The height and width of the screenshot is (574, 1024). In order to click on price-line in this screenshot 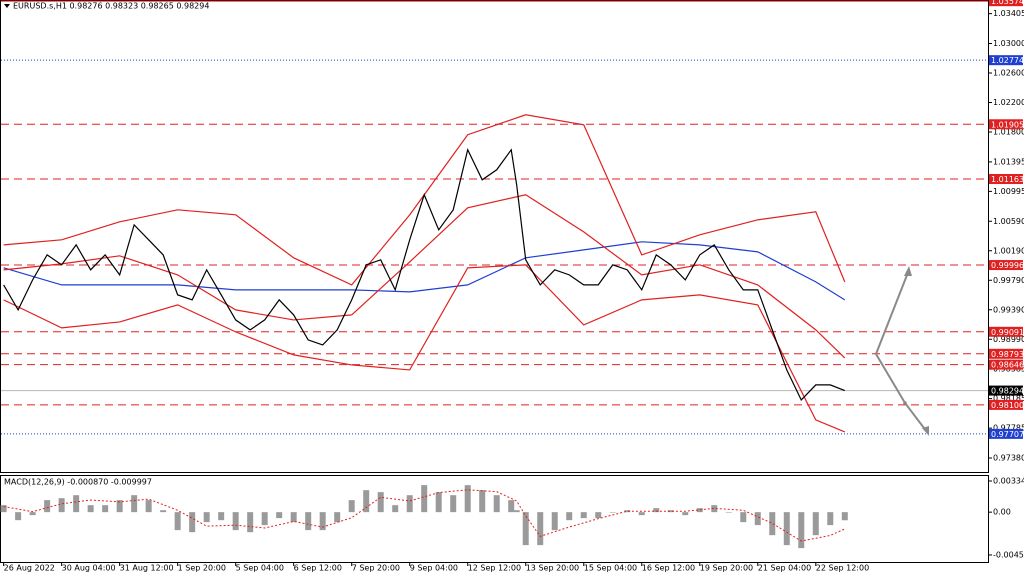, I will do `click(424, 271)`.